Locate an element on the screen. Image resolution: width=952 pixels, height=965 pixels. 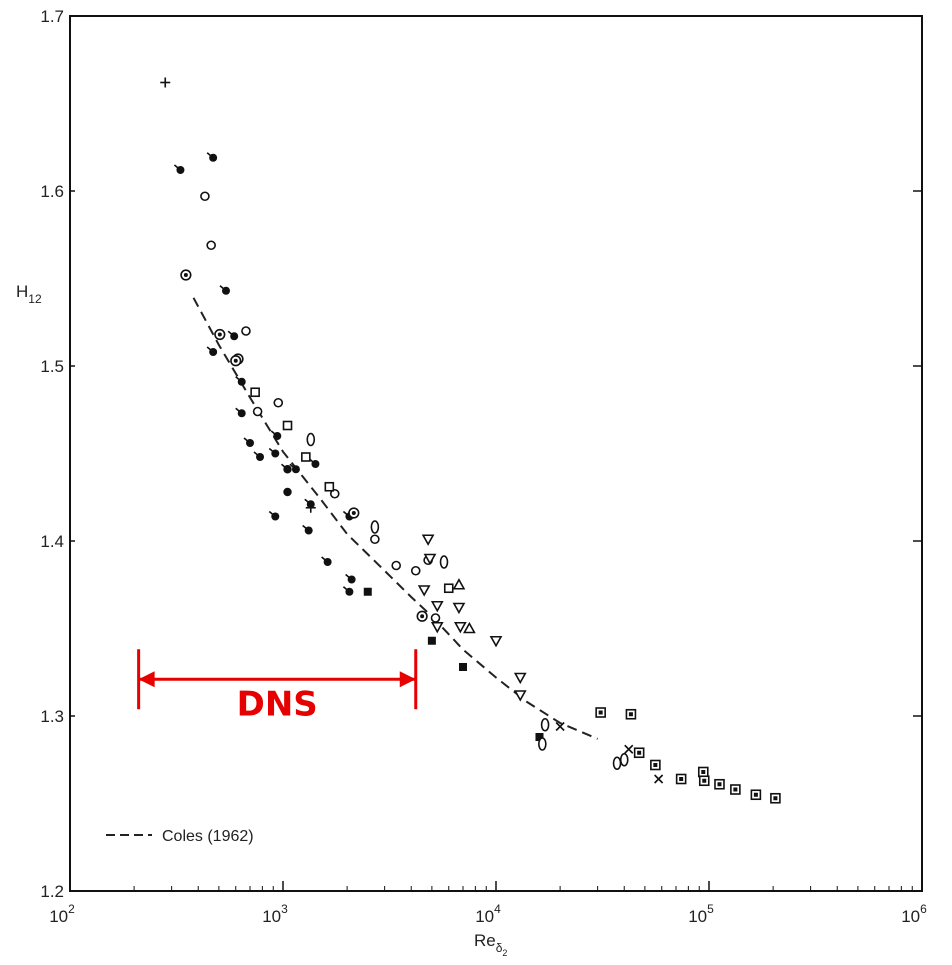
dns-range-annotation: DNS is located at coordinates (277, 686).